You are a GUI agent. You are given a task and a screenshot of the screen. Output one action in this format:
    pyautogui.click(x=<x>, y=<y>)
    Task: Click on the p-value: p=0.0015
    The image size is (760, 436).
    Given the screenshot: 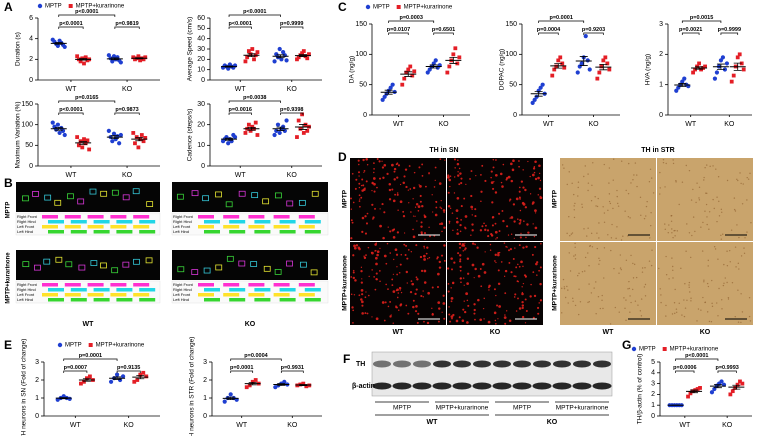 What is the action you would take?
    pyautogui.click(x=701, y=18)
    